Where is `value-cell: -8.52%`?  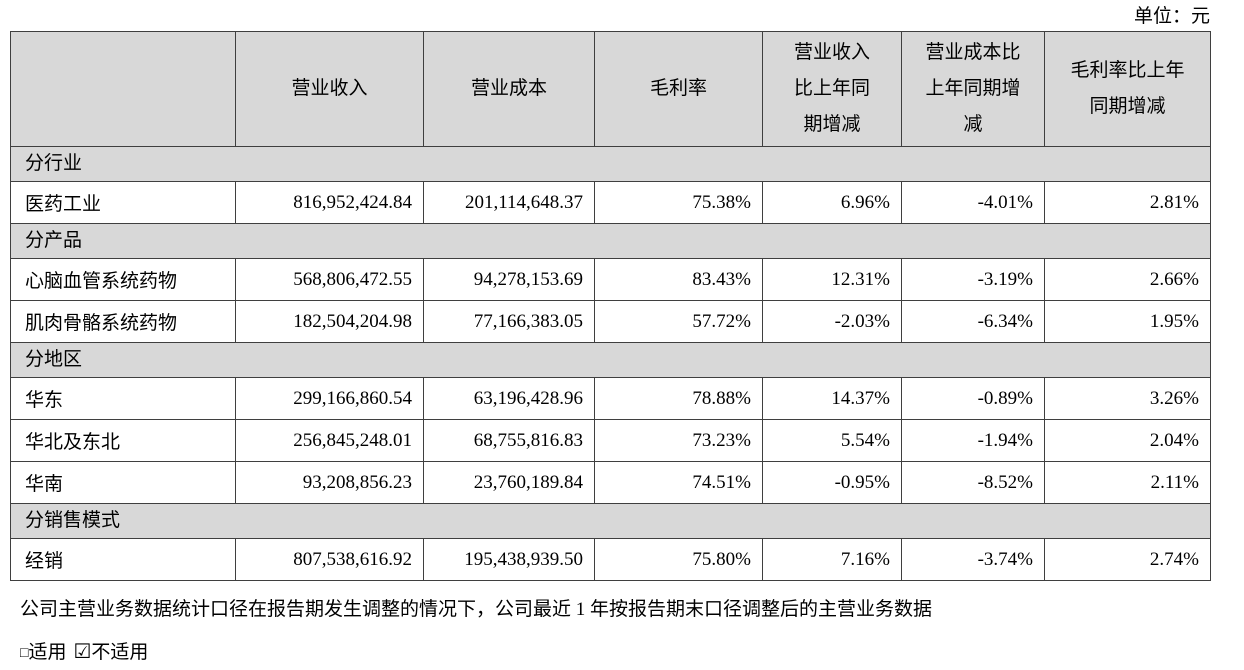
value-cell: -8.52% is located at coordinates (973, 482).